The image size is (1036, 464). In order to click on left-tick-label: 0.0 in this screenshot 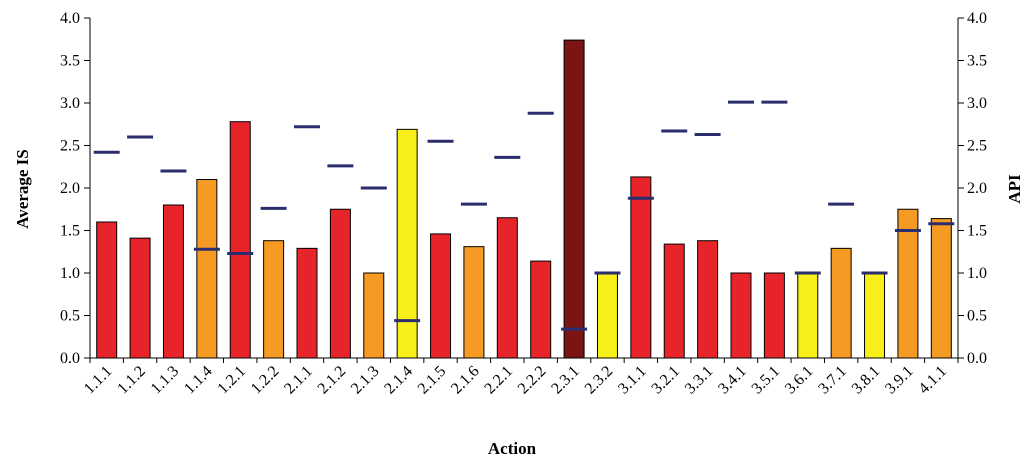, I will do `click(70, 358)`.